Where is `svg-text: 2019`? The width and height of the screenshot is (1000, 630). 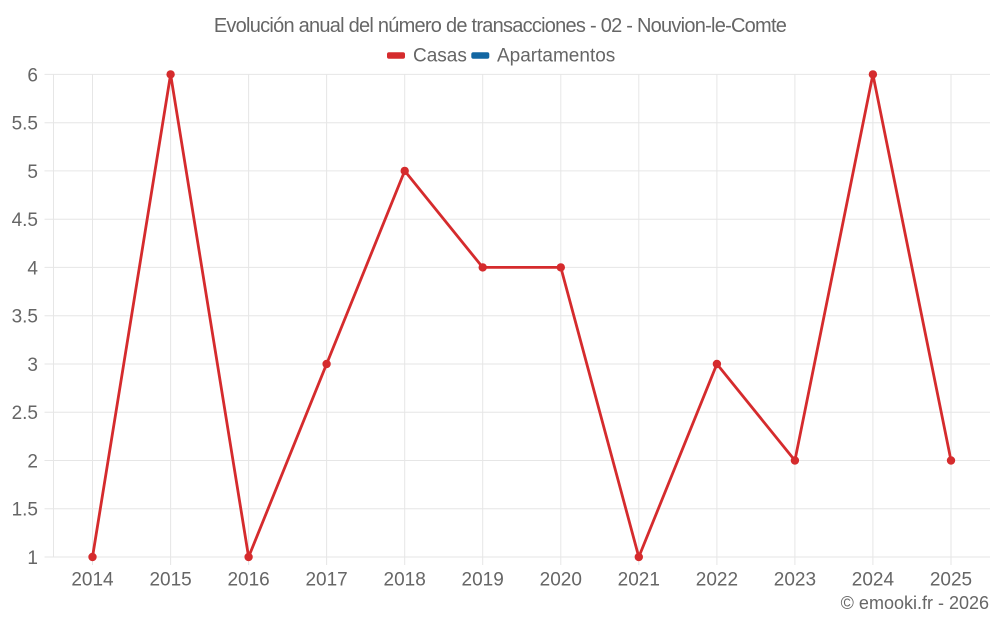
svg-text: 2019 is located at coordinates (483, 580).